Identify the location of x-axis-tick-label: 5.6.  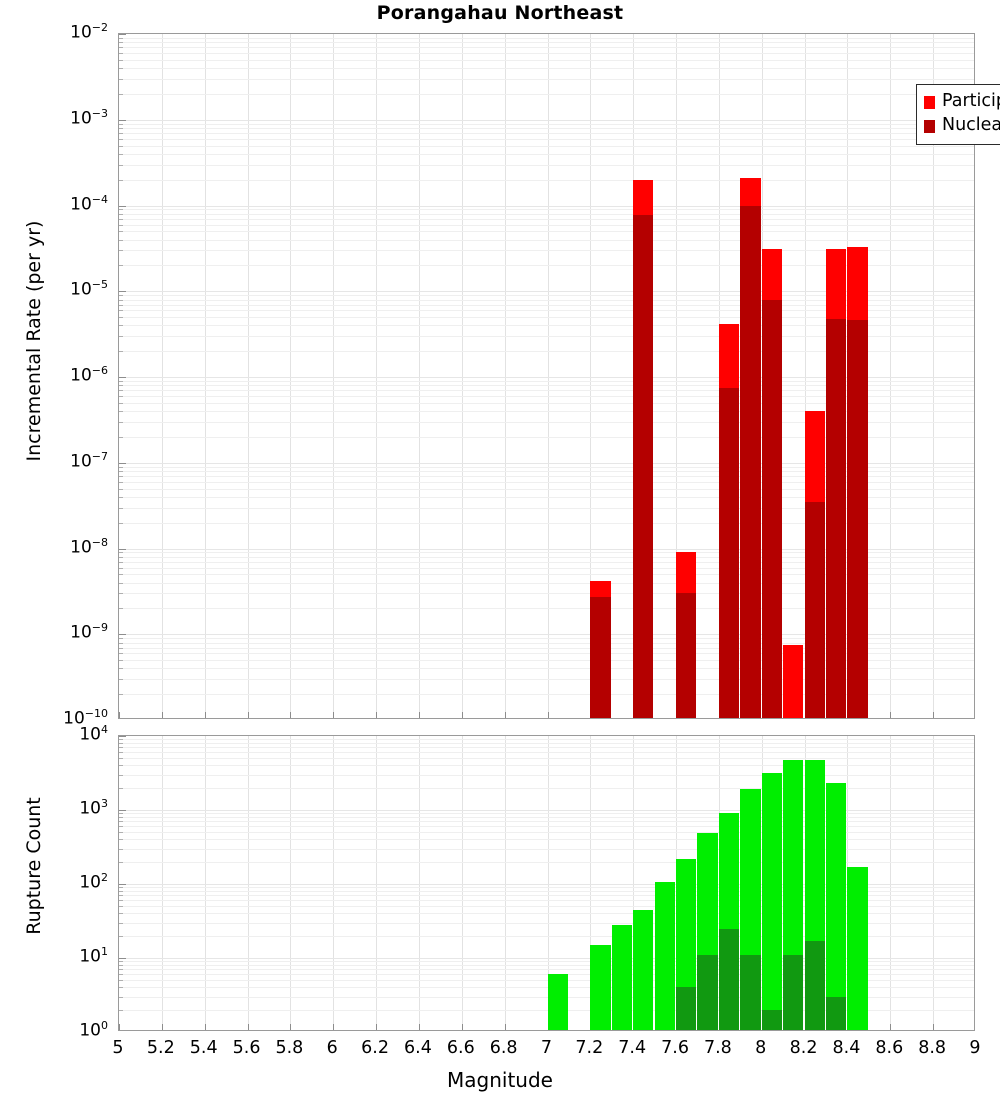
(246, 1048).